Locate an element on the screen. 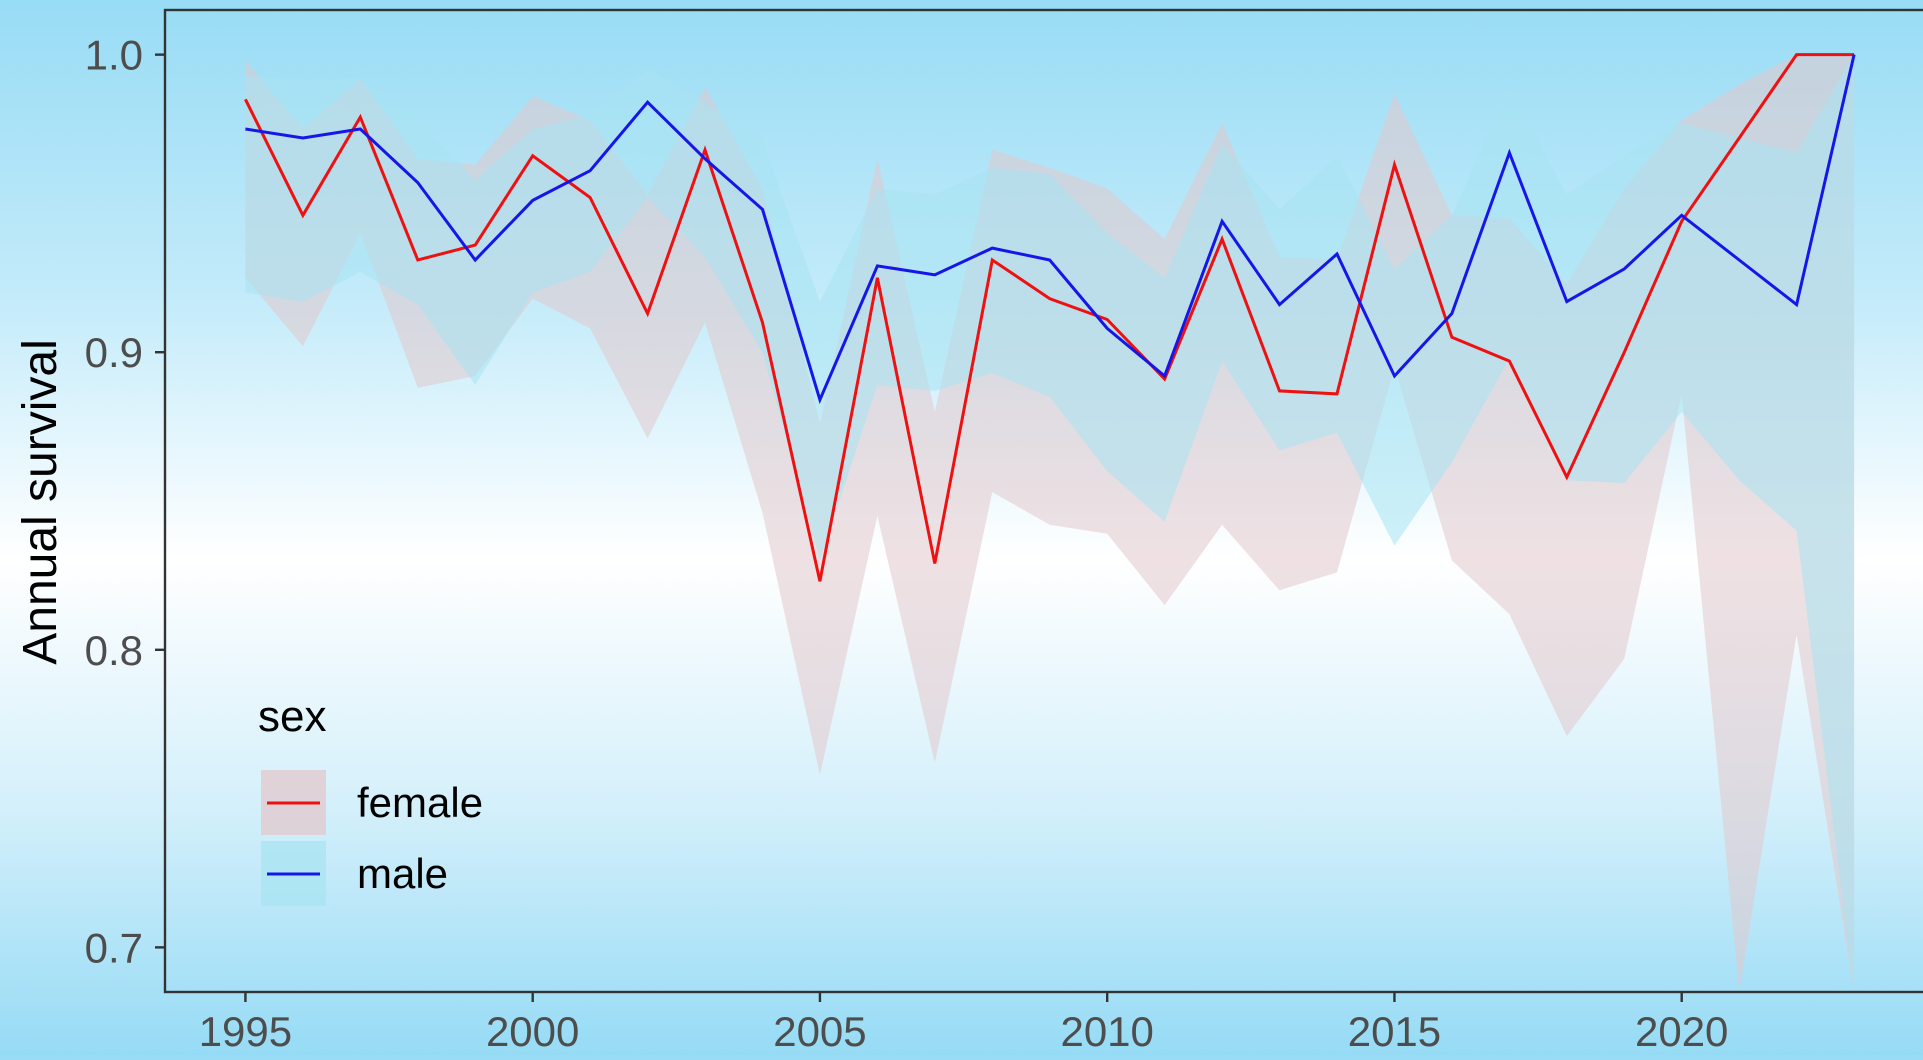  legend-key-male: male is located at coordinates (354, 873).